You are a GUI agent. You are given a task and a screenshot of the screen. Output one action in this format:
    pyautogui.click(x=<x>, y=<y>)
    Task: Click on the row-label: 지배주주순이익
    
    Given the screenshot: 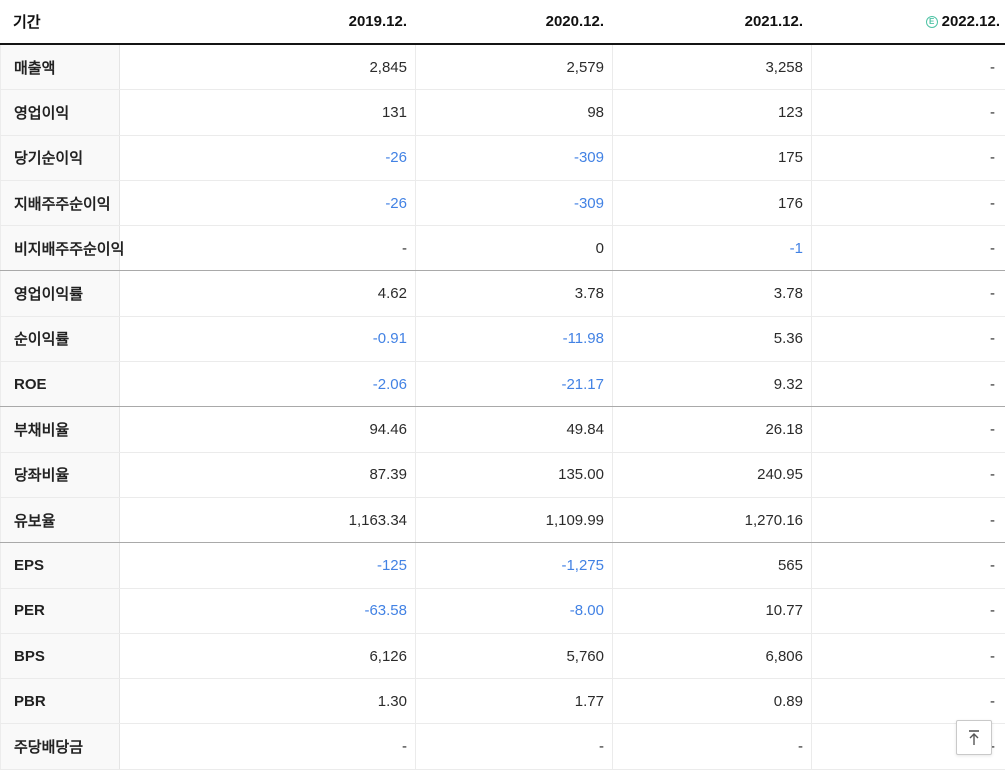 What is the action you would take?
    pyautogui.click(x=60, y=203)
    